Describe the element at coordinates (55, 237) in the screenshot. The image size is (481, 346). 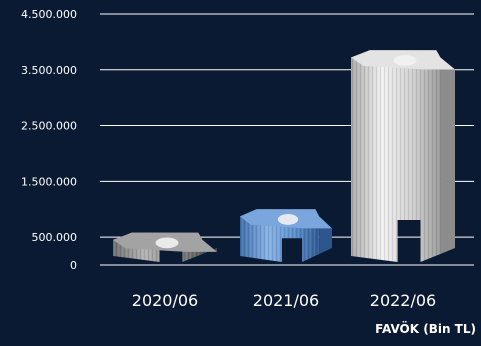
I see `y-tick-label-1: 500.000` at that location.